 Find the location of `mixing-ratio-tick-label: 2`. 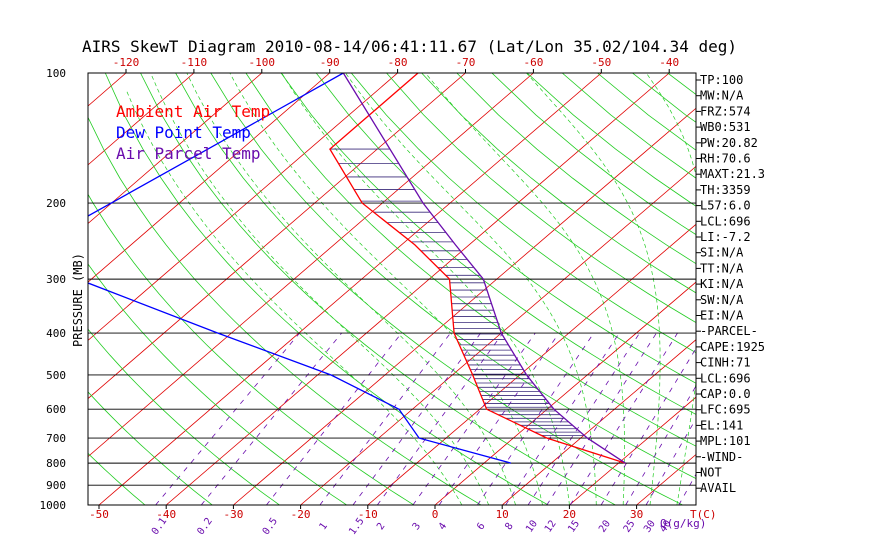

mixing-ratio-tick-label: 2 is located at coordinates (381, 526).